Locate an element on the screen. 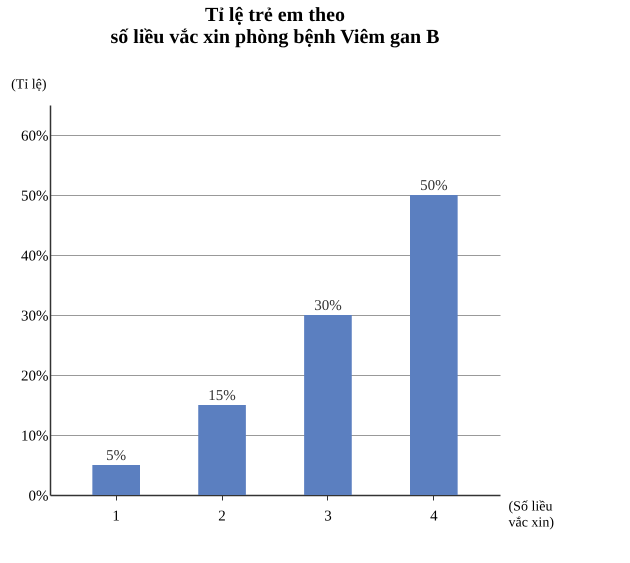 This screenshot has width=630, height=563. y-tick-label: 40% is located at coordinates (34, 256).